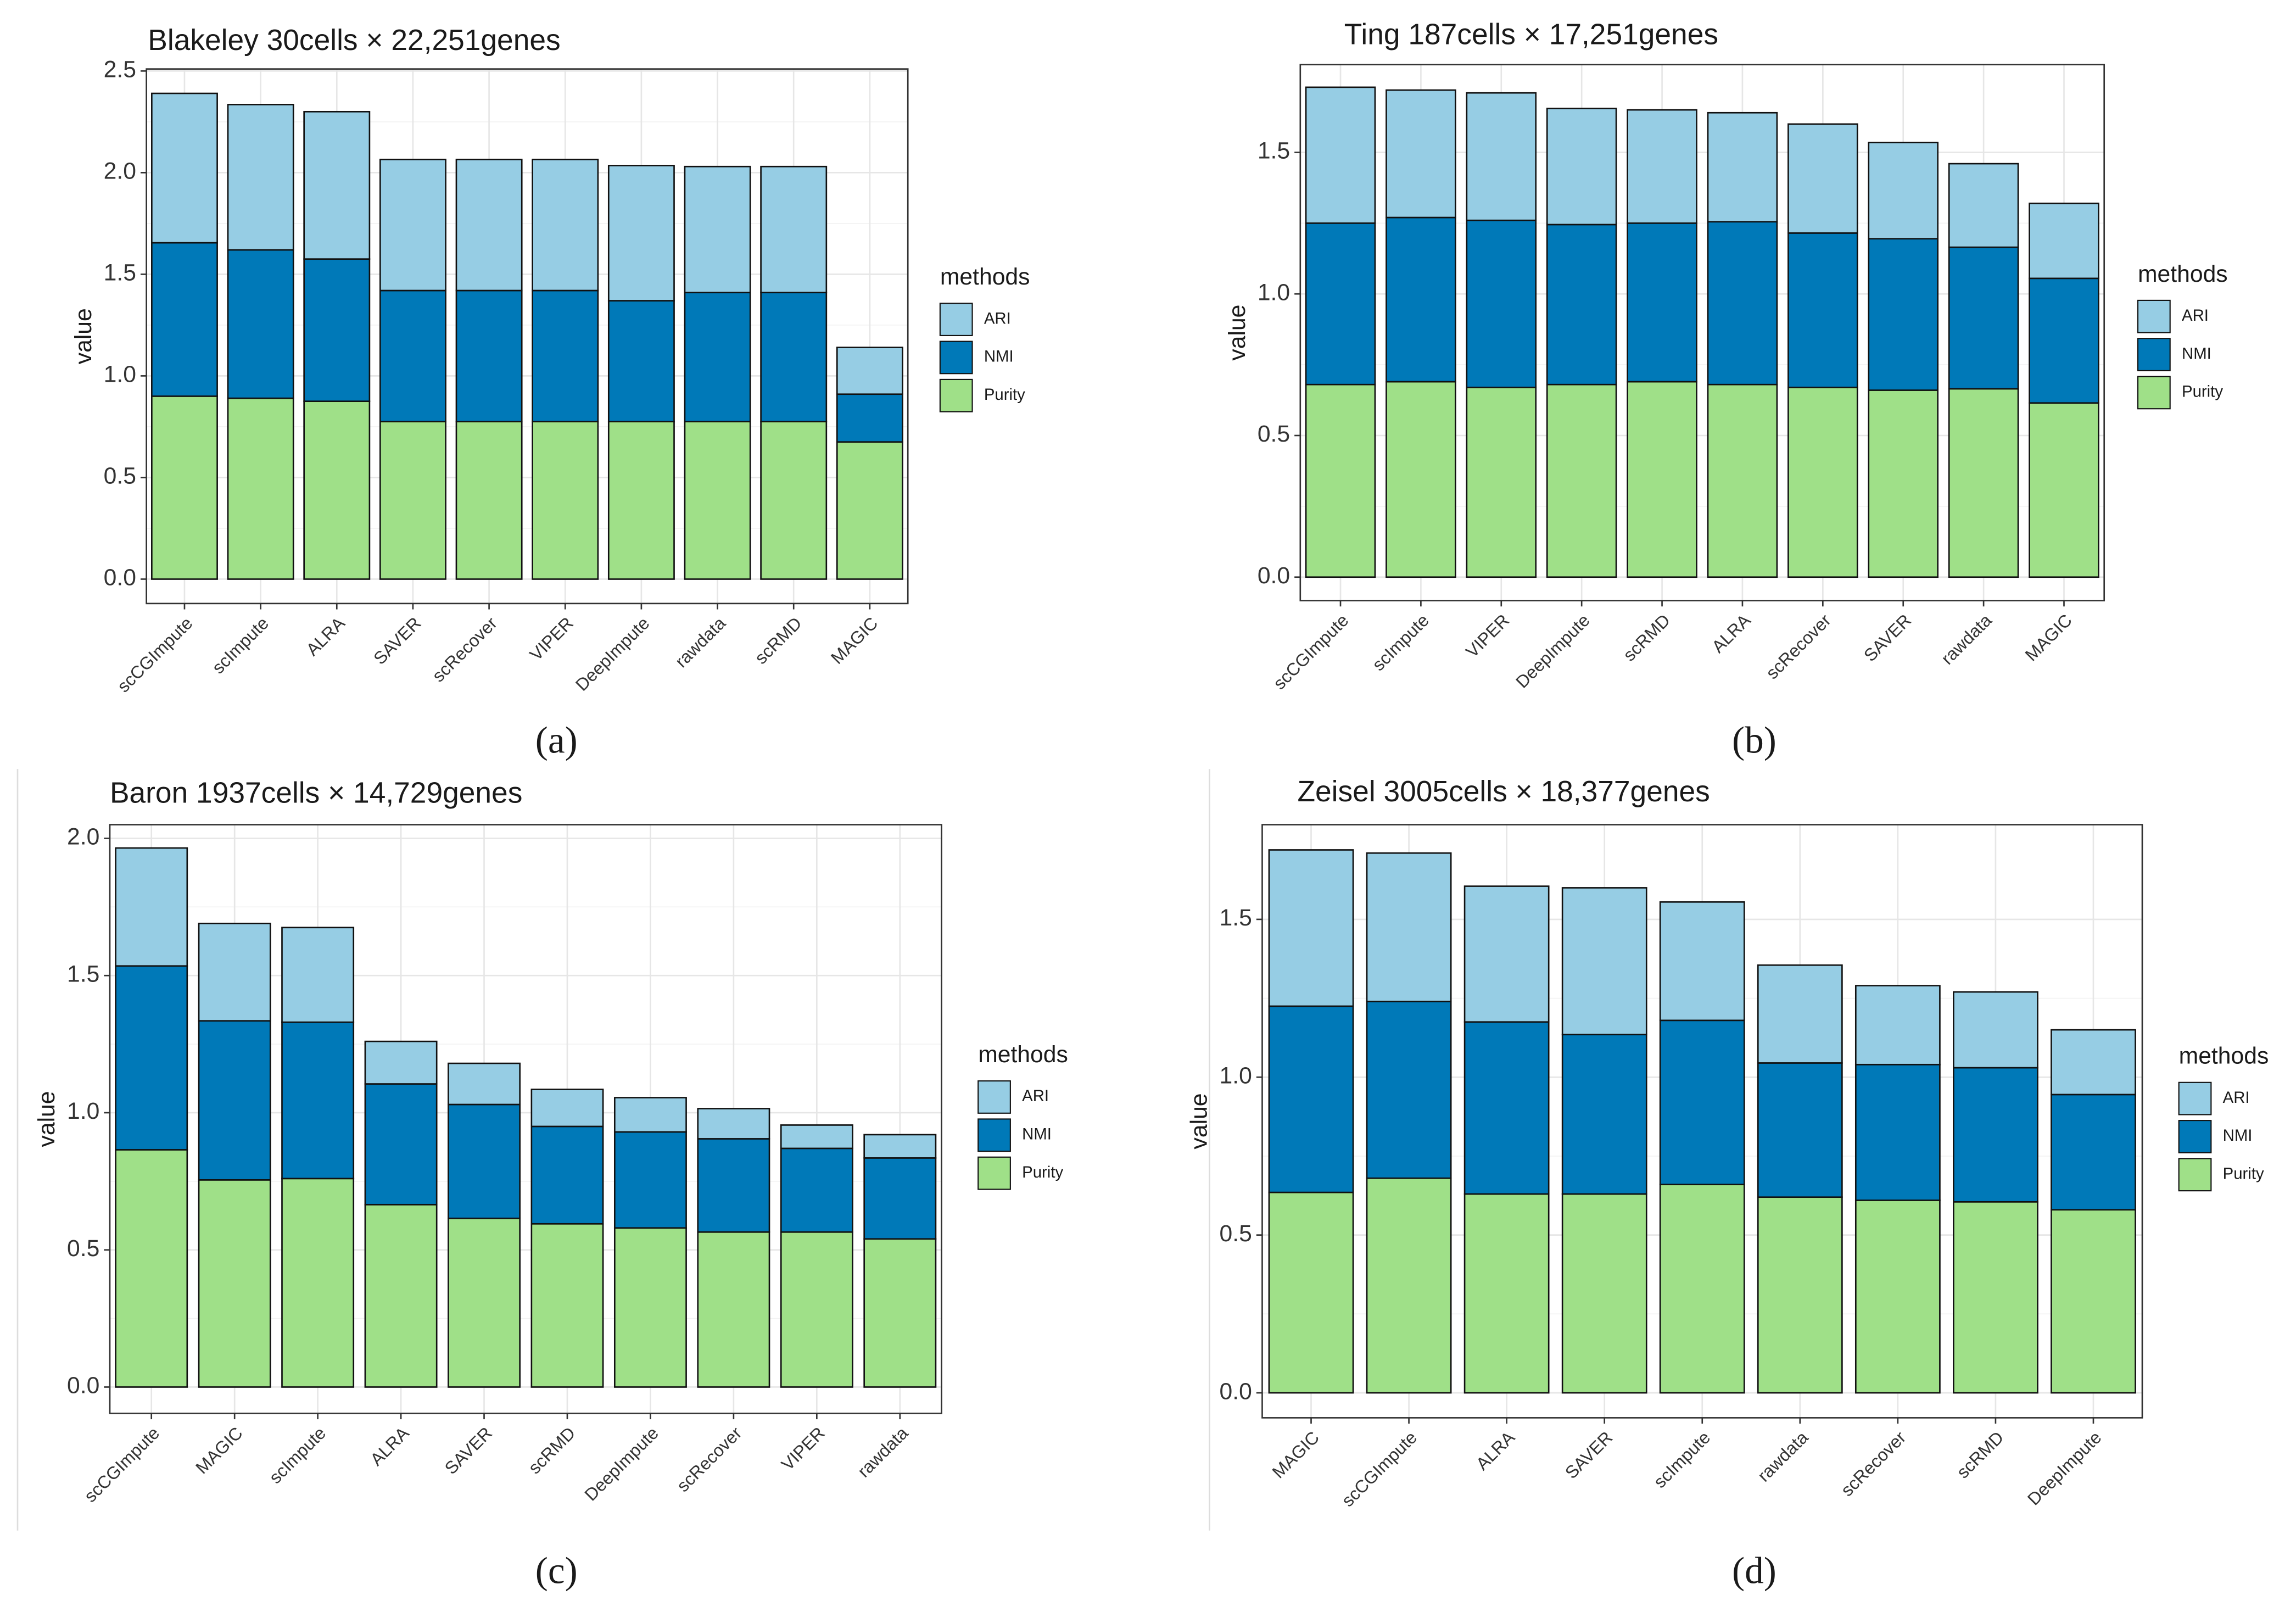 The image size is (2296, 1601). Describe the element at coordinates (46, 1119) in the screenshot. I see `y-axis-label: value` at that location.